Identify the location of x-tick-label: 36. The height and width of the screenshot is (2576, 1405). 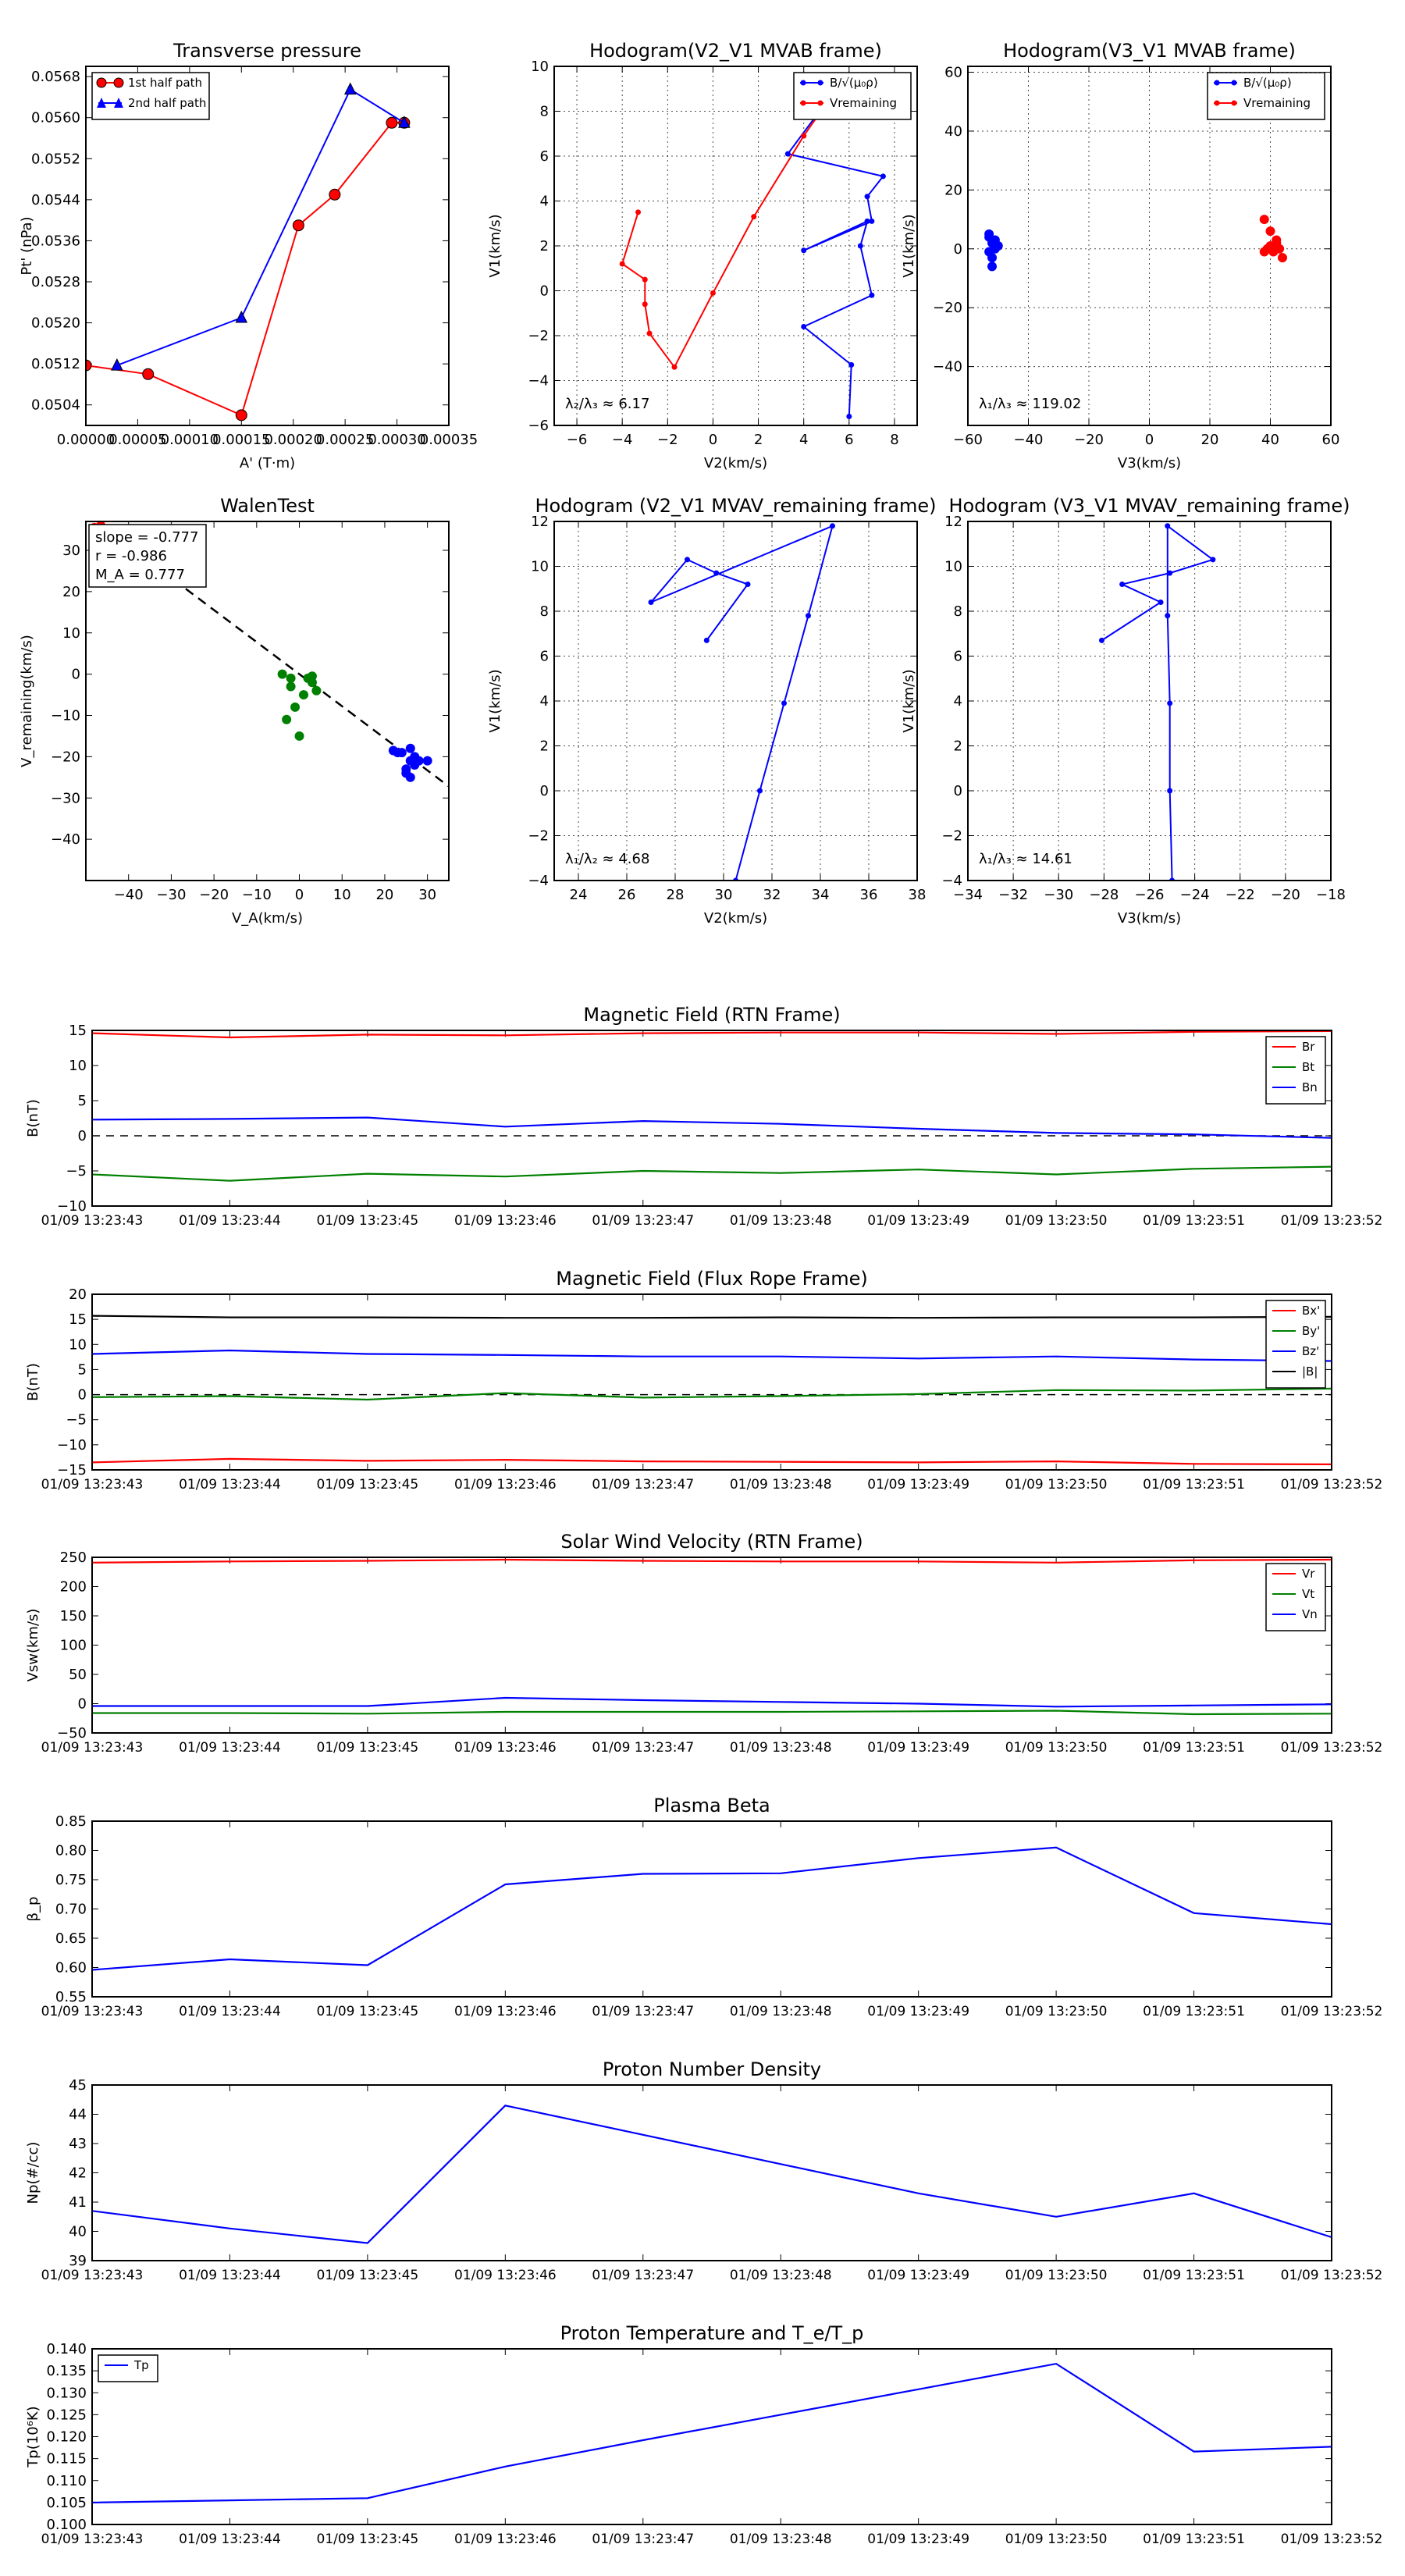
(869, 895).